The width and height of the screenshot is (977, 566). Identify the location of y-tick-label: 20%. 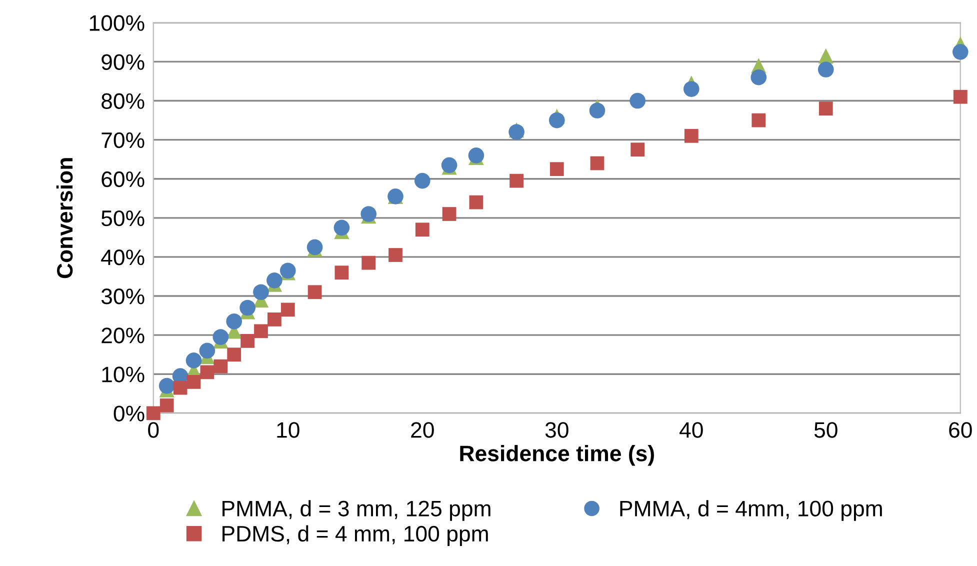
(123, 336).